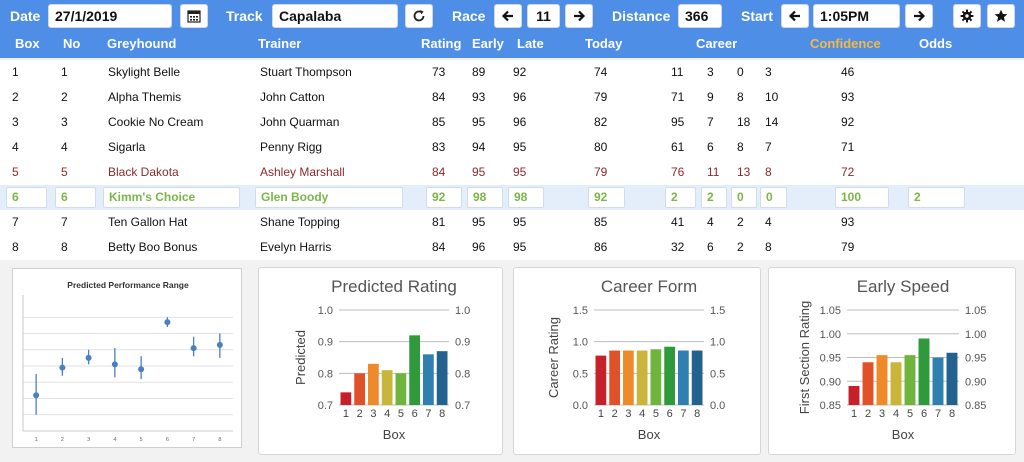 Image resolution: width=1024 pixels, height=462 pixels. Describe the element at coordinates (579, 16) in the screenshot. I see `race-next-button` at that location.